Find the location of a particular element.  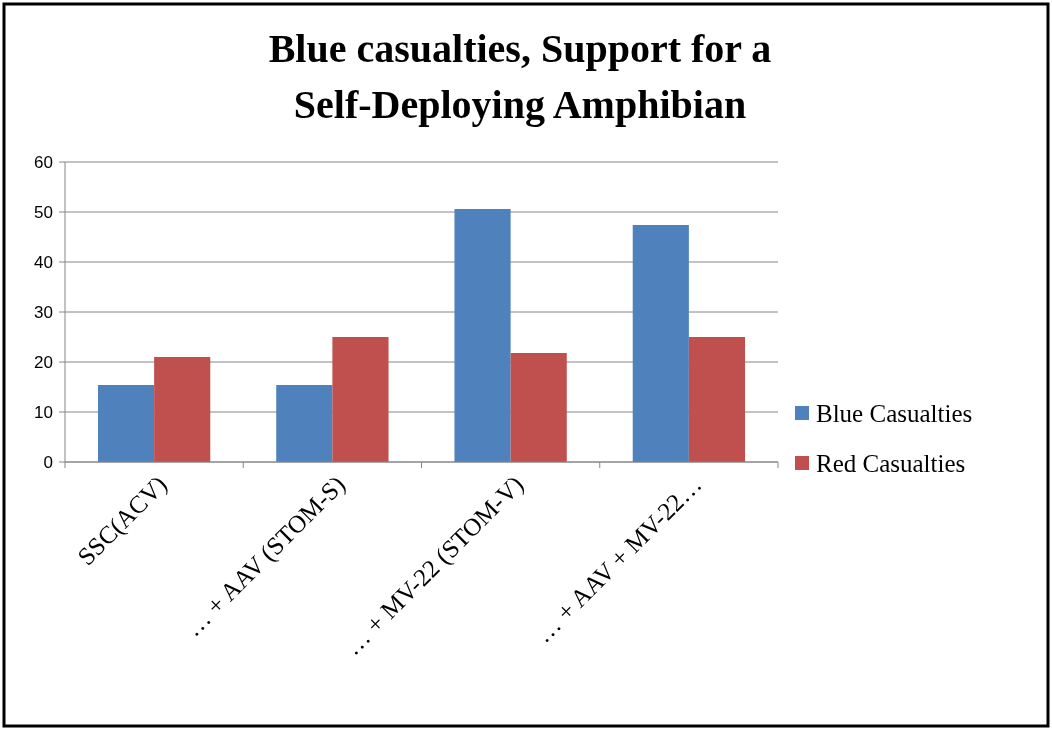

y-tick-label: 10 is located at coordinates (43, 412).